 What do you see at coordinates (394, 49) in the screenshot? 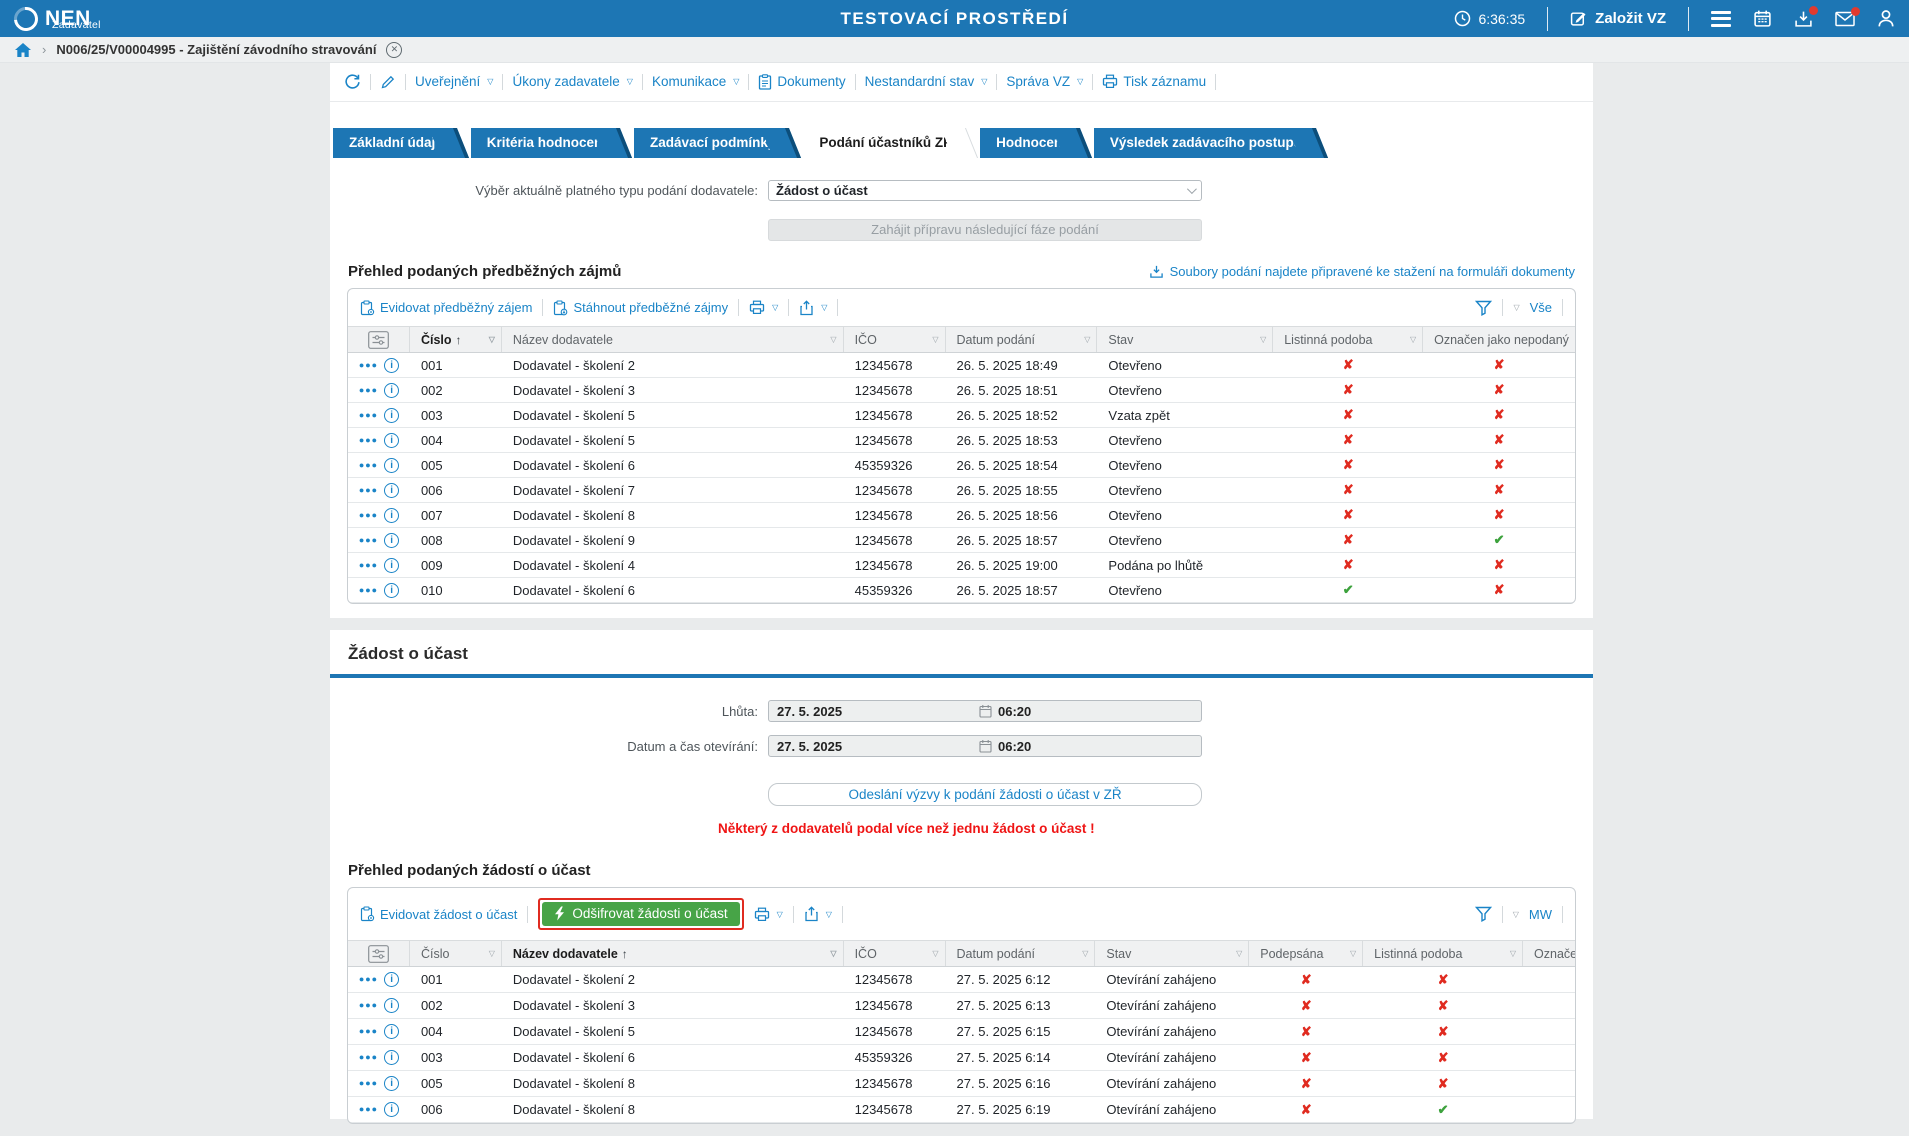
I see `close-record-icon: ✕` at bounding box center [394, 49].